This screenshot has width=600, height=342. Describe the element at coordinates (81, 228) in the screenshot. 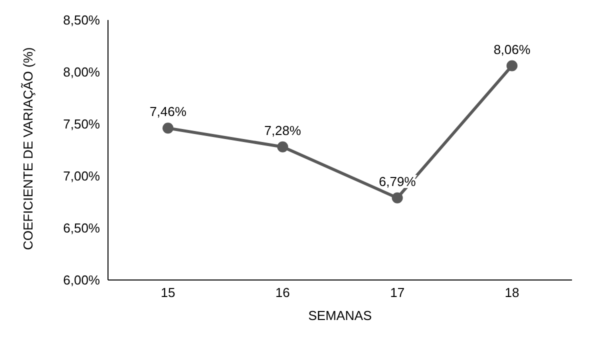

I see `y-tick-label: 6,50%` at that location.